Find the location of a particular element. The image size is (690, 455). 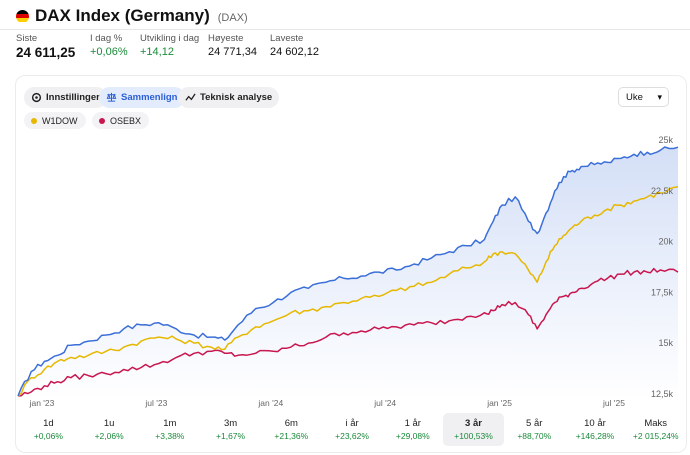

compare-label: Sammenlign is located at coordinates (149, 97).